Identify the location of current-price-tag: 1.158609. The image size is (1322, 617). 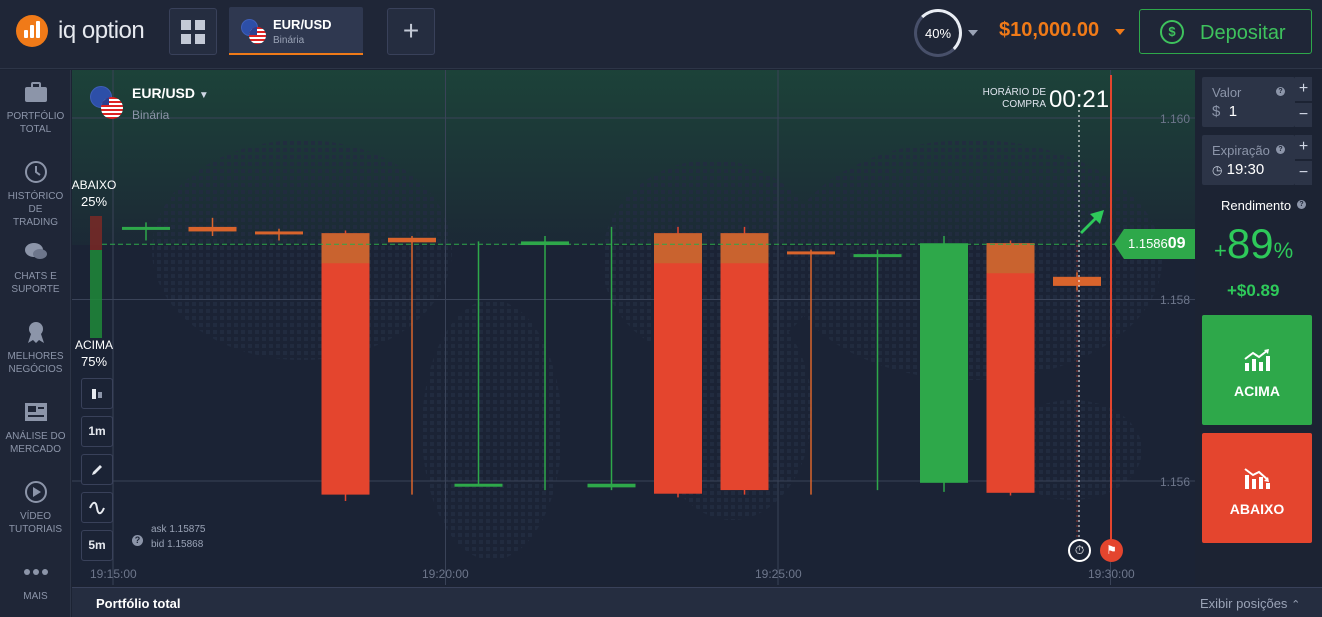
(1154, 244).